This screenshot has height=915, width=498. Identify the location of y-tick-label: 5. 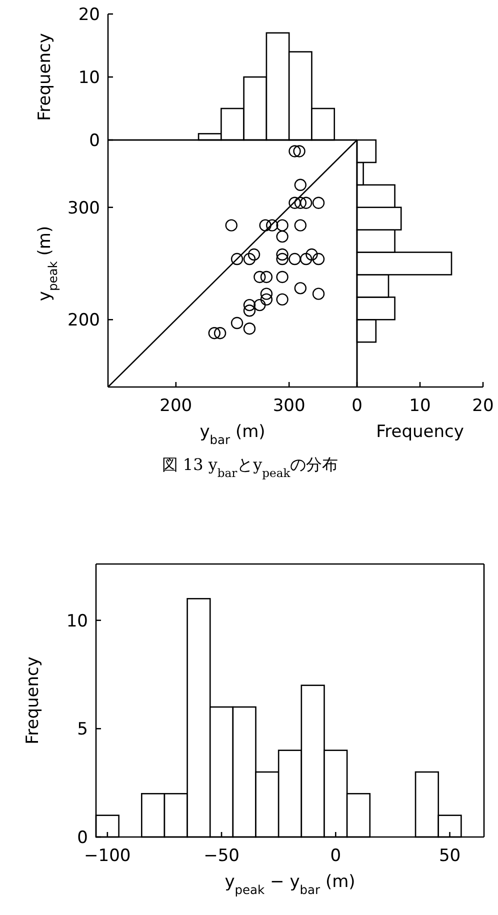
(82, 730).